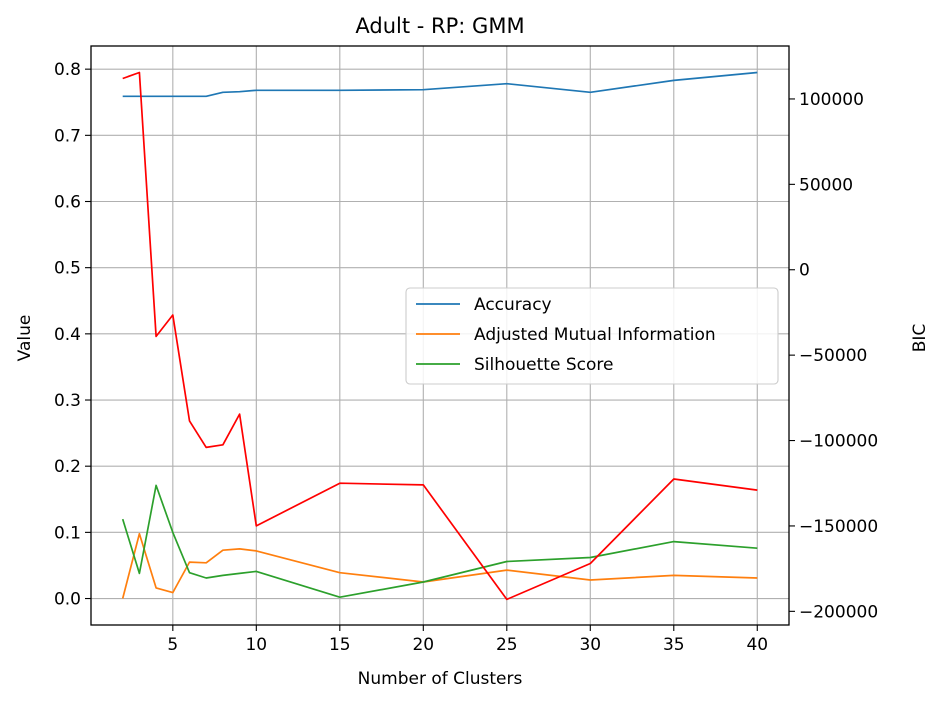 The image size is (943, 708). I want to click on y-tick-label: 0.4, so click(67, 335).